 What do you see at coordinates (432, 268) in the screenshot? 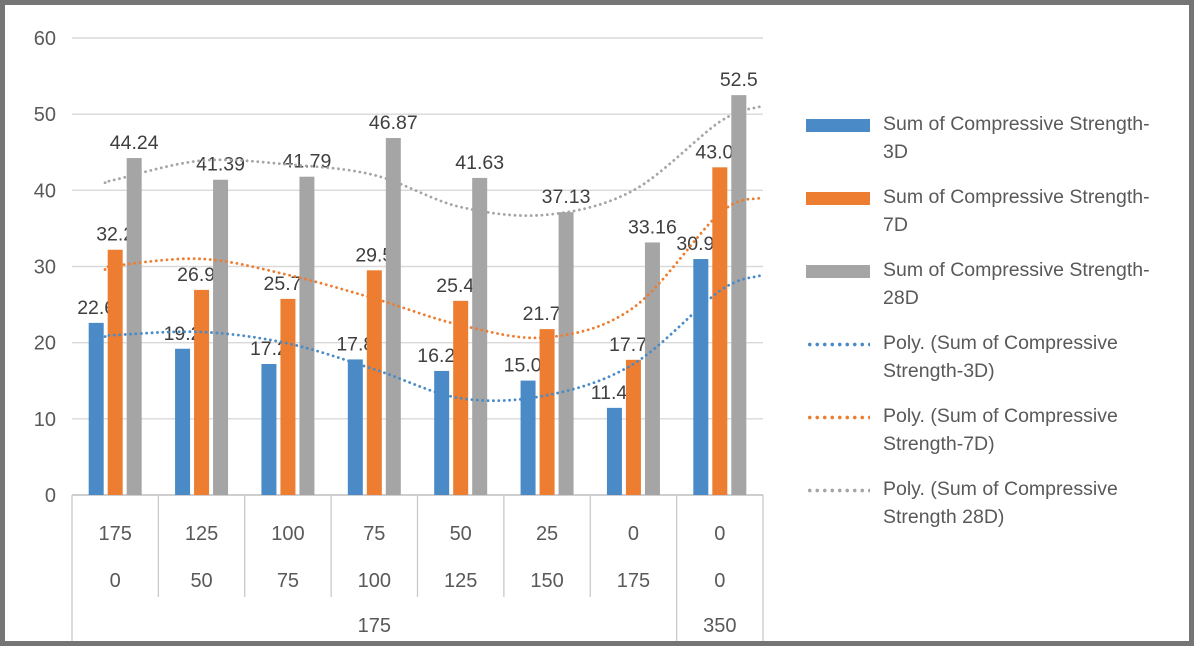
I see `trendline-poly-7d` at bounding box center [432, 268].